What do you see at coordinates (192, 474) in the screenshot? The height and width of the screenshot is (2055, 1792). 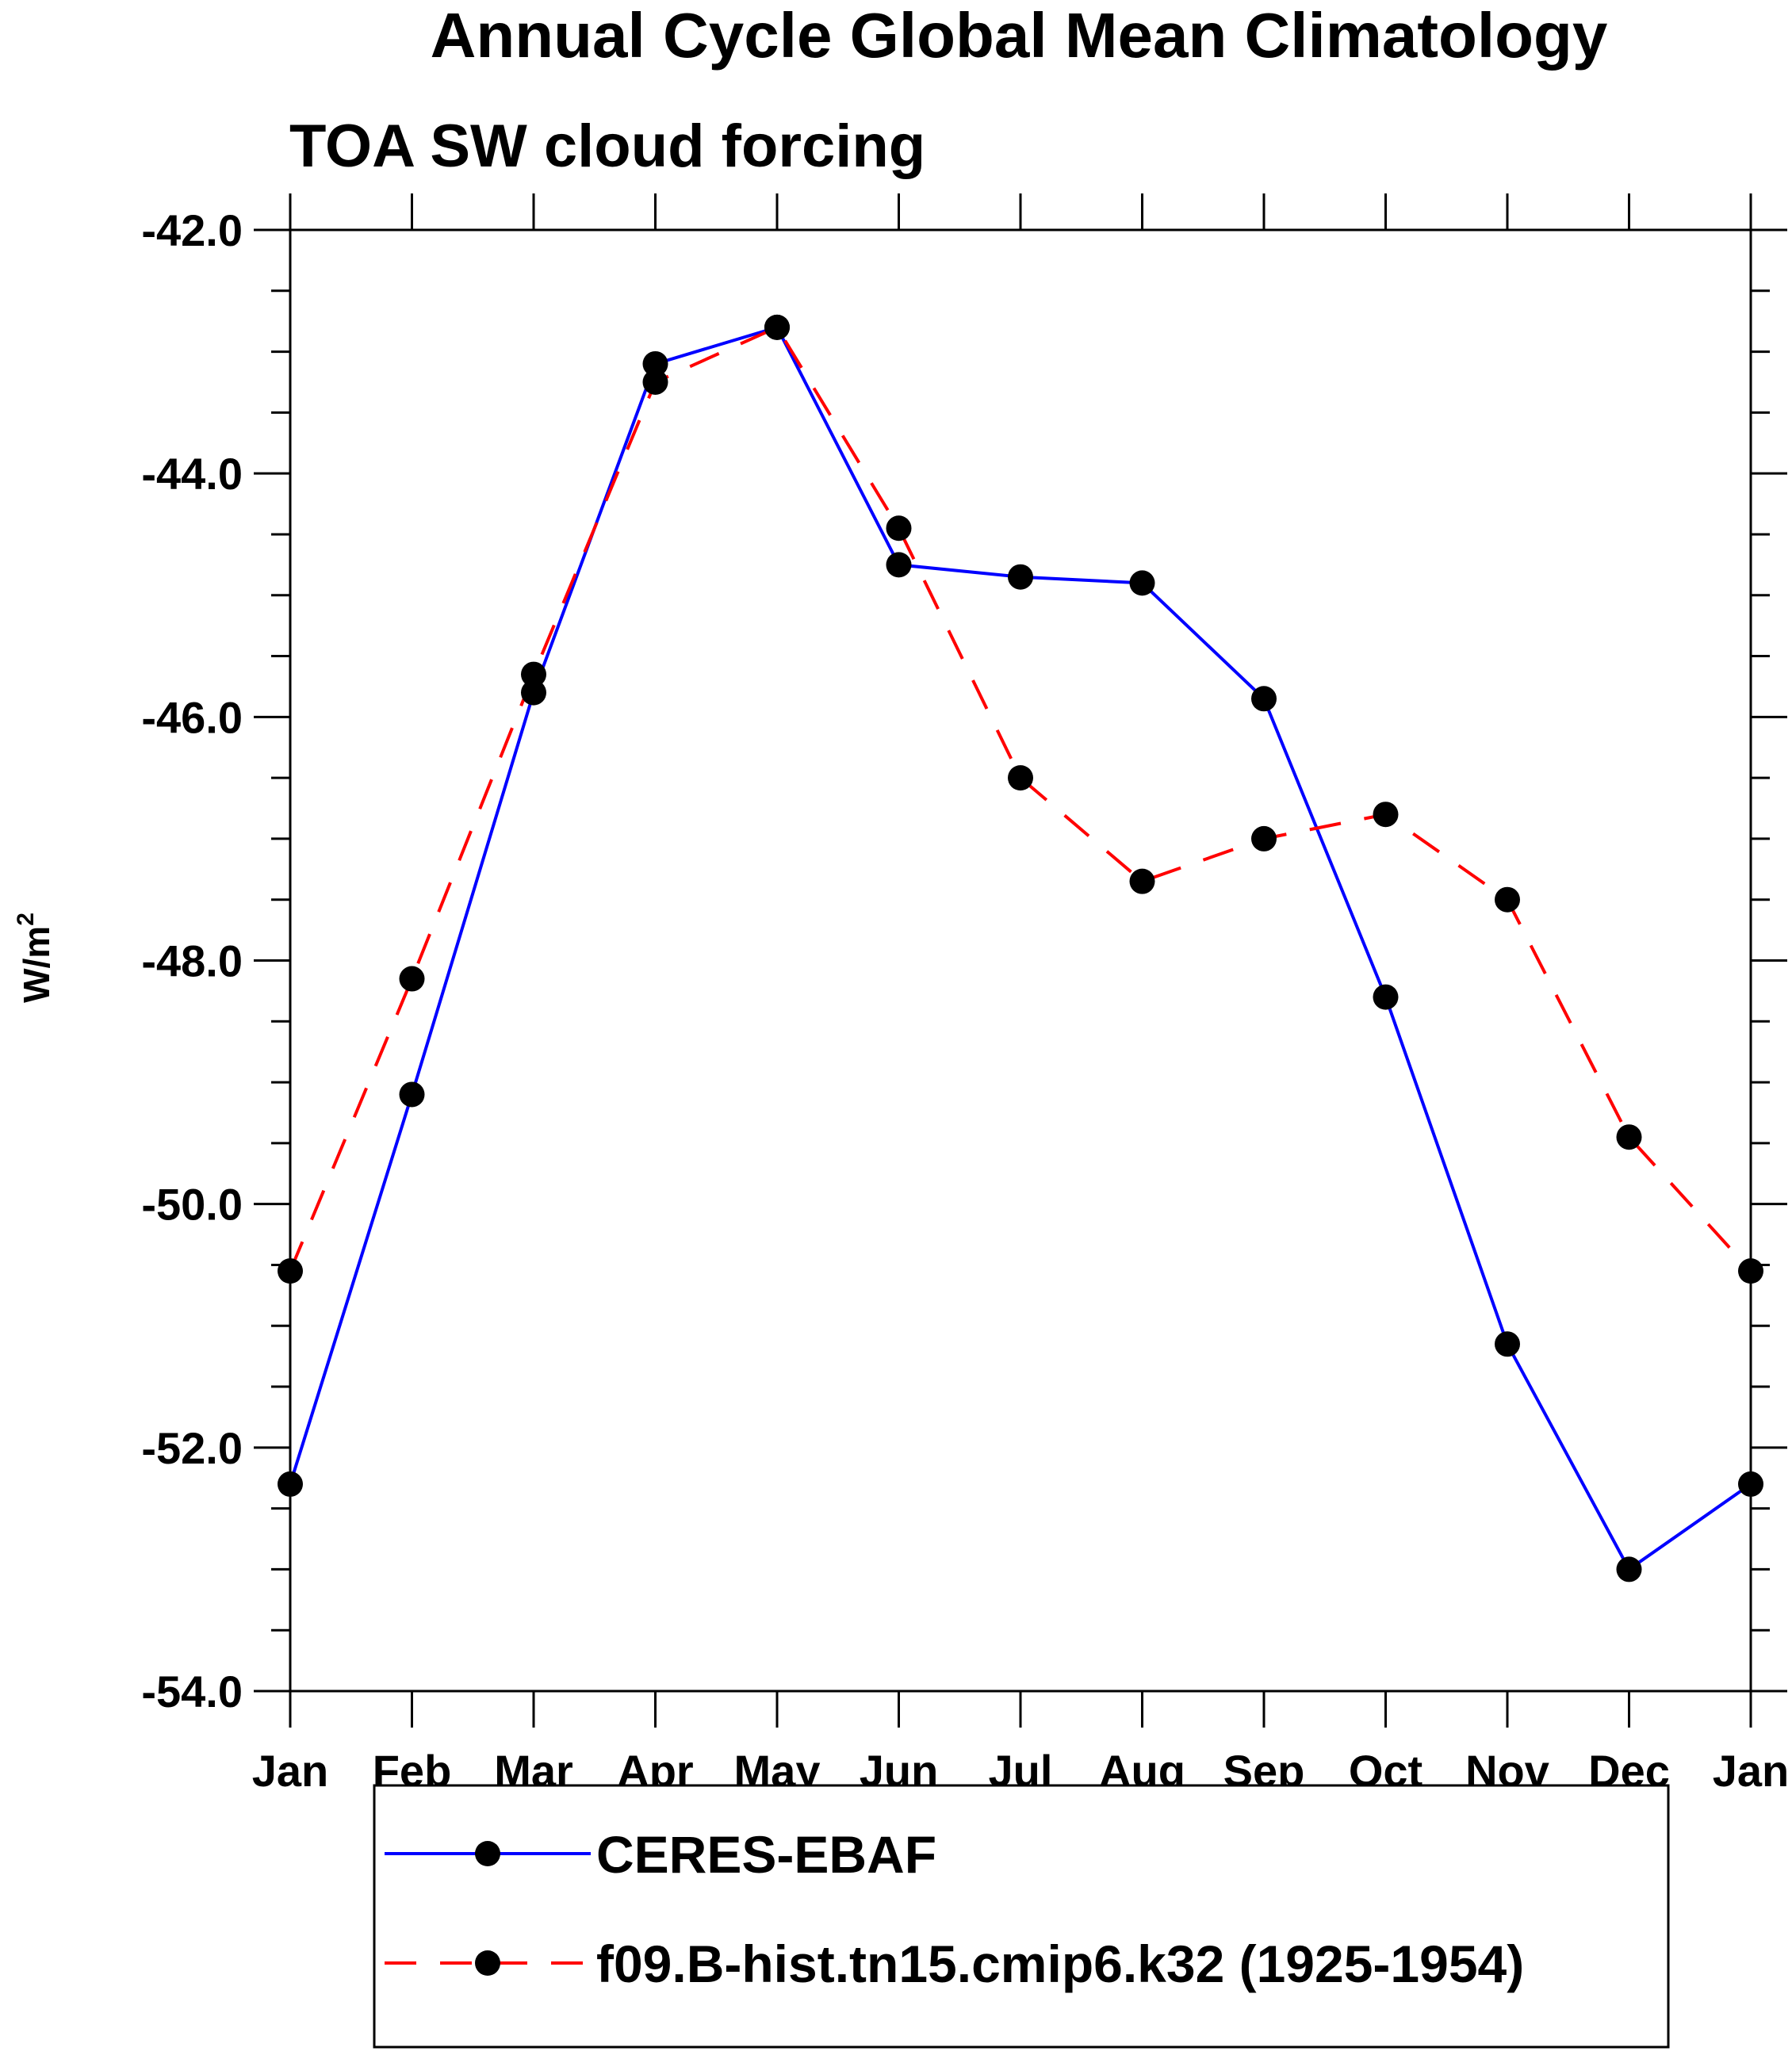 I see `y-tick-label: -44.0` at bounding box center [192, 474].